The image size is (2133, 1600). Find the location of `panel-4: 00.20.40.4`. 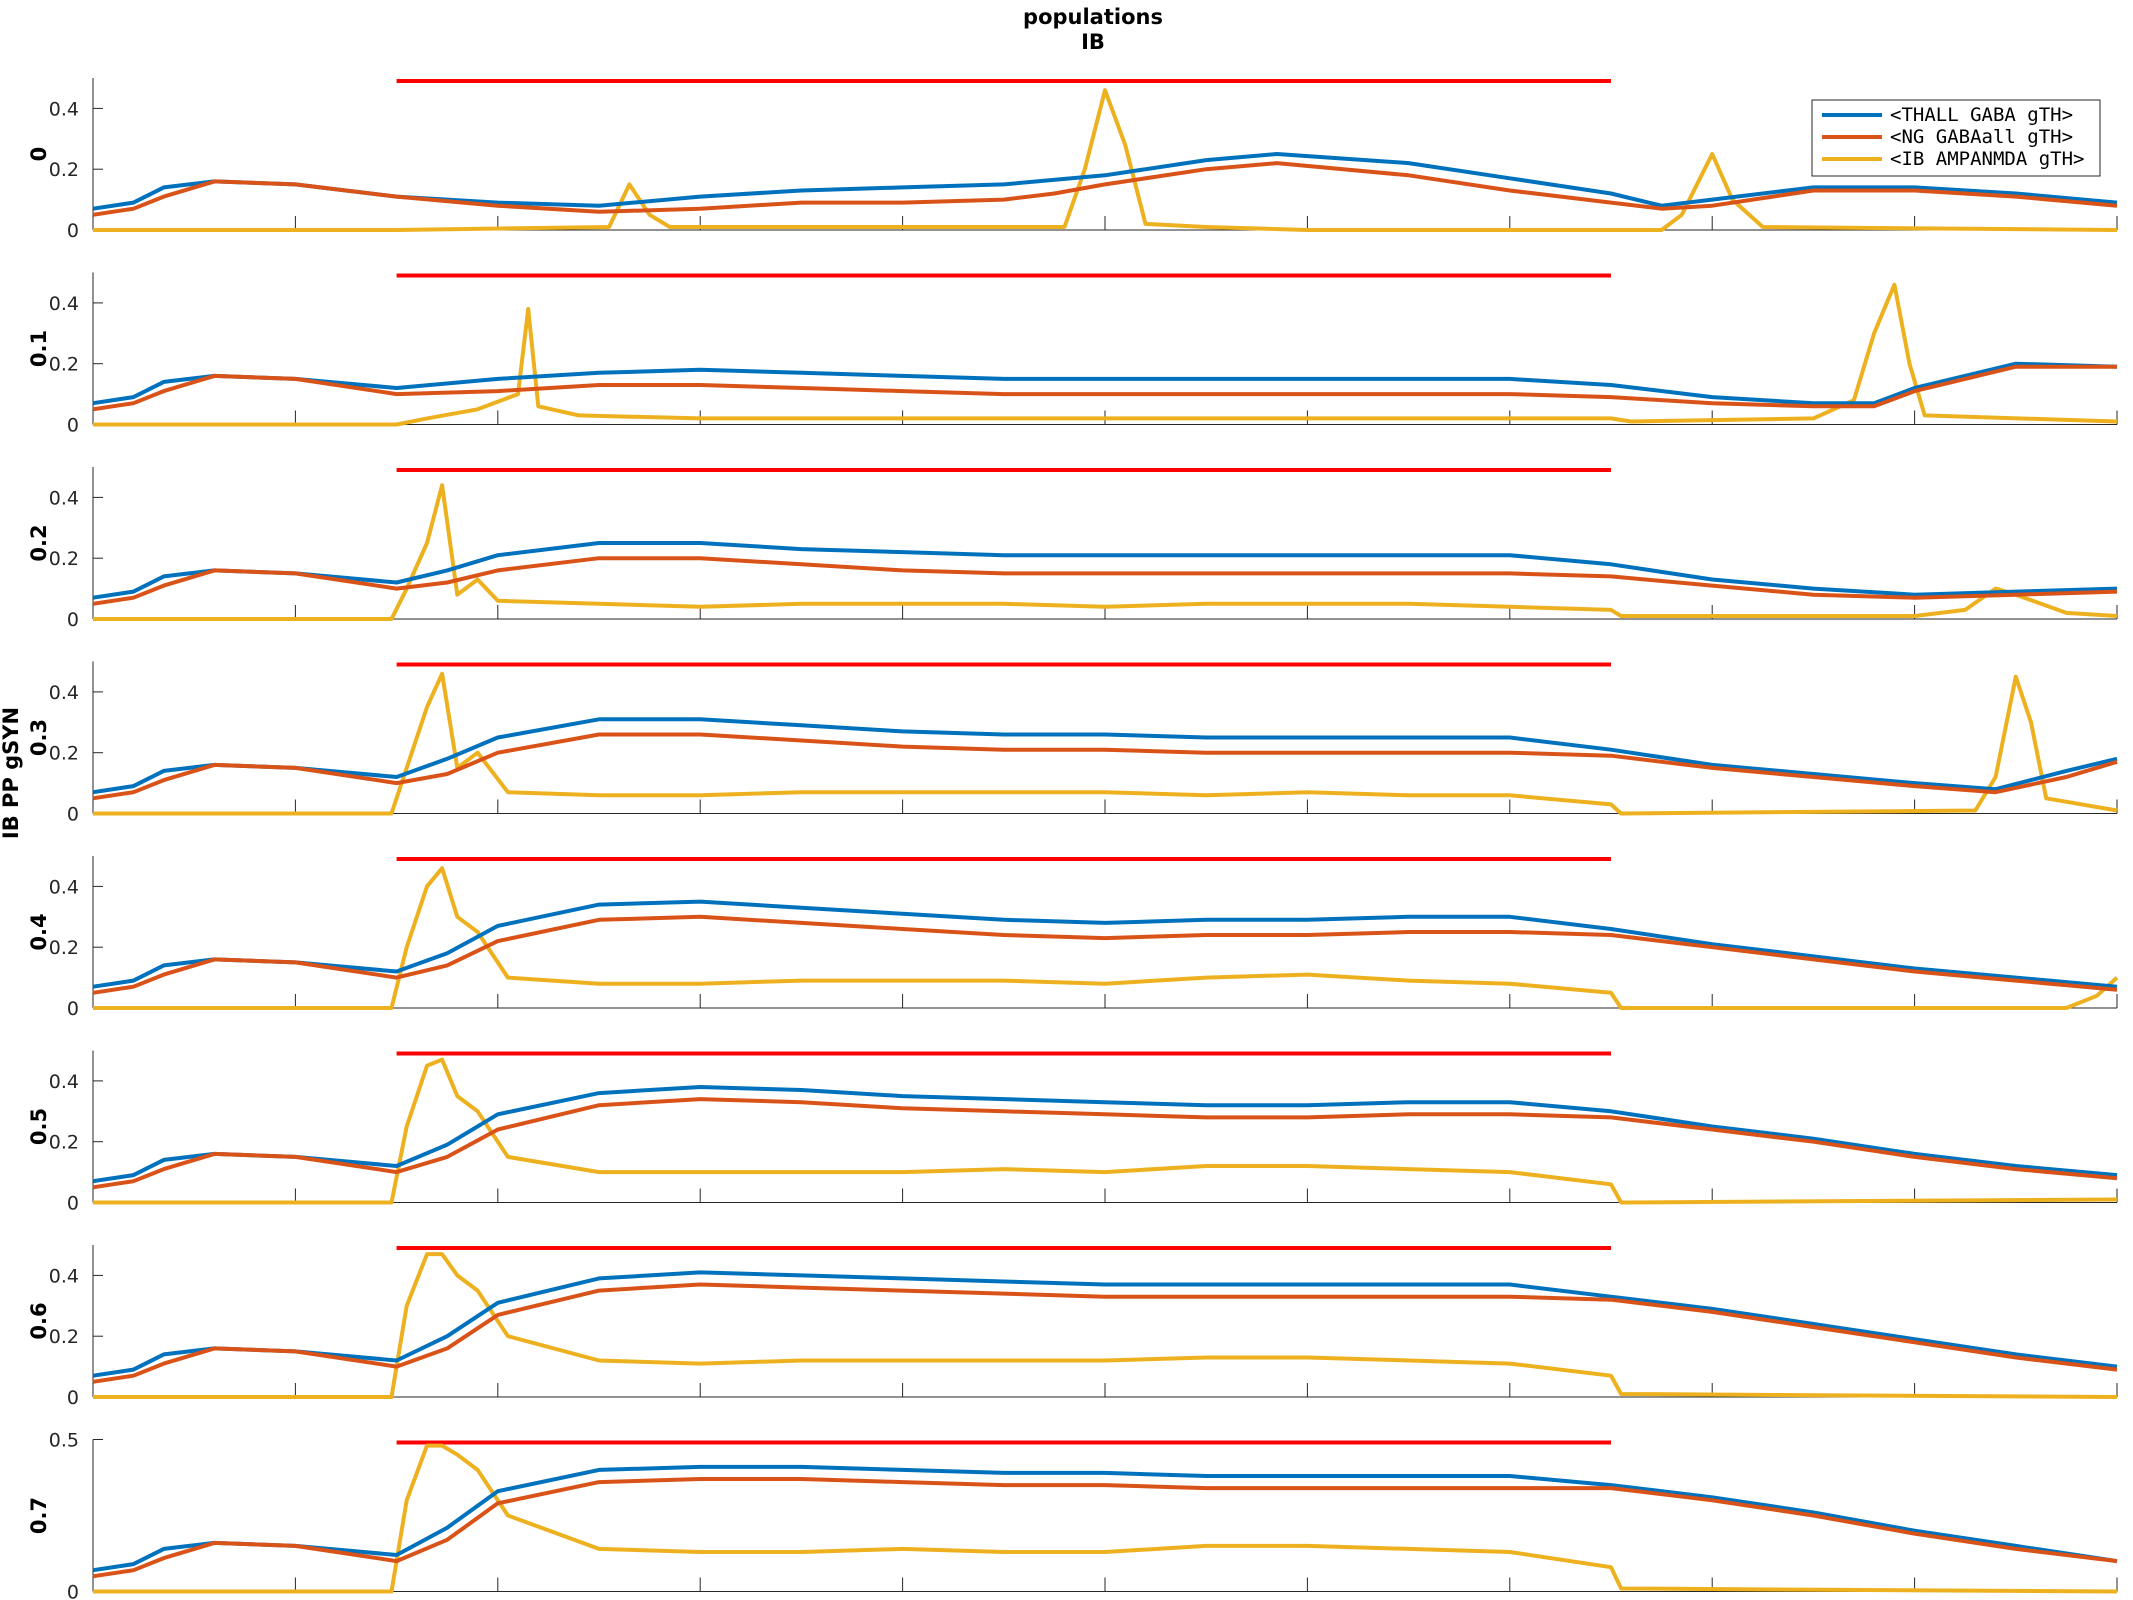

panel-4: 00.20.40.4 is located at coordinates (1073, 938).